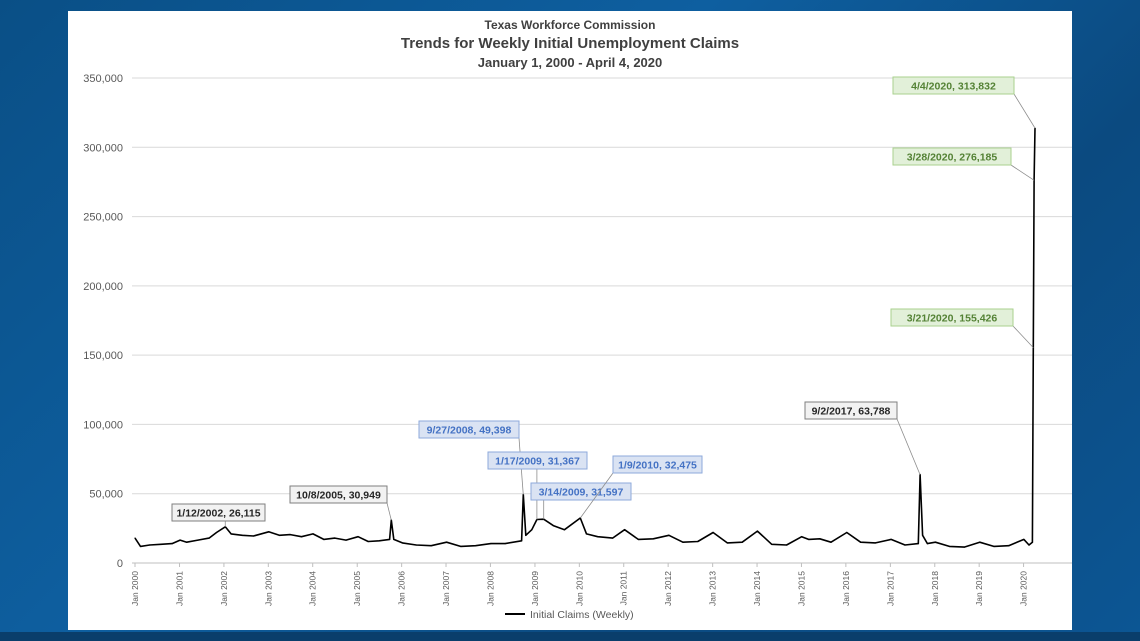  Describe the element at coordinates (490, 588) in the screenshot. I see `x-tick-label: Jan 2008` at that location.